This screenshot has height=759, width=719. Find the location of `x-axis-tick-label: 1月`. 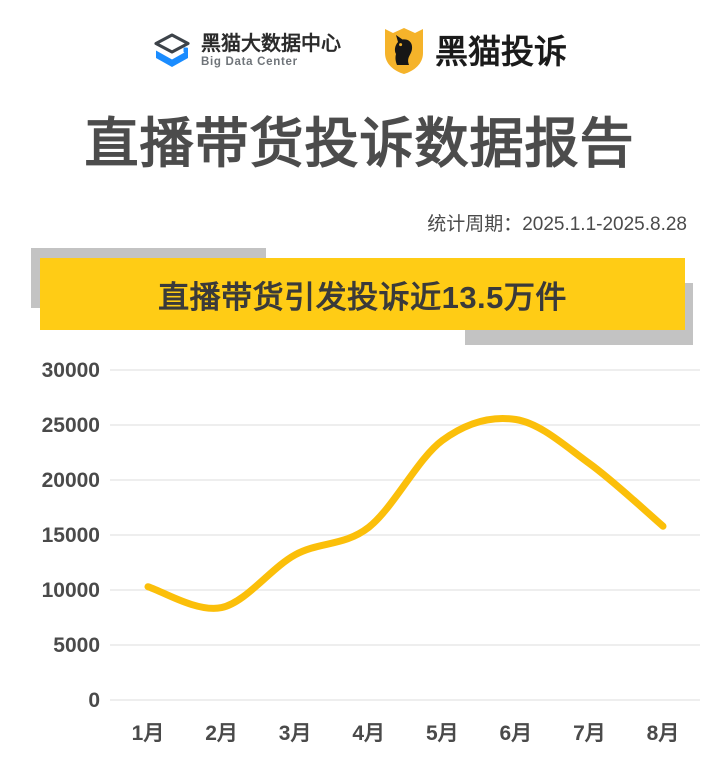

x-axis-tick-label: 1月 is located at coordinates (148, 733).